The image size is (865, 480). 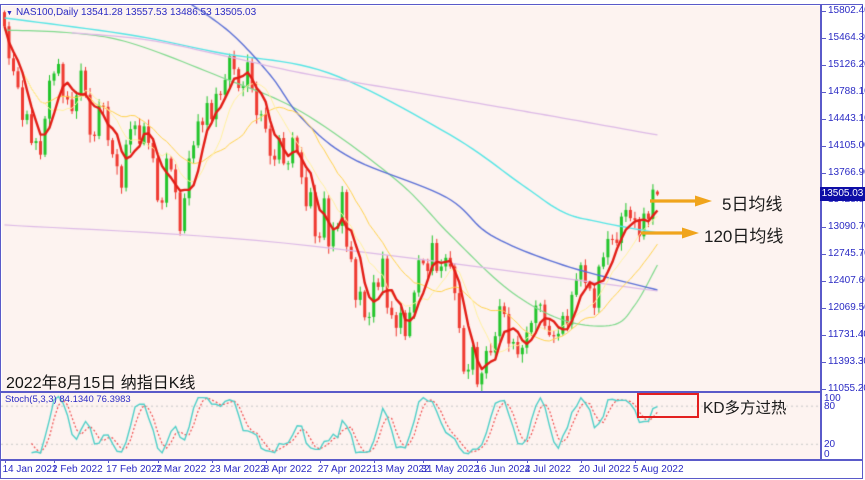 What do you see at coordinates (604, 469) in the screenshot?
I see `date-axis-label: 20 Jul 2022` at bounding box center [604, 469].